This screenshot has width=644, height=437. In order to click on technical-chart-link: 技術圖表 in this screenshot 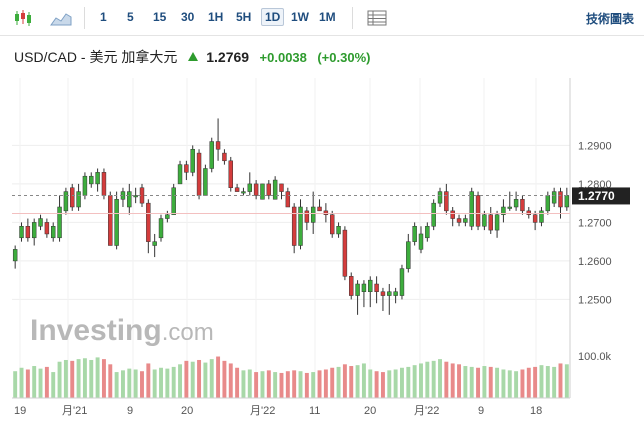, I will do `click(609, 19)`.